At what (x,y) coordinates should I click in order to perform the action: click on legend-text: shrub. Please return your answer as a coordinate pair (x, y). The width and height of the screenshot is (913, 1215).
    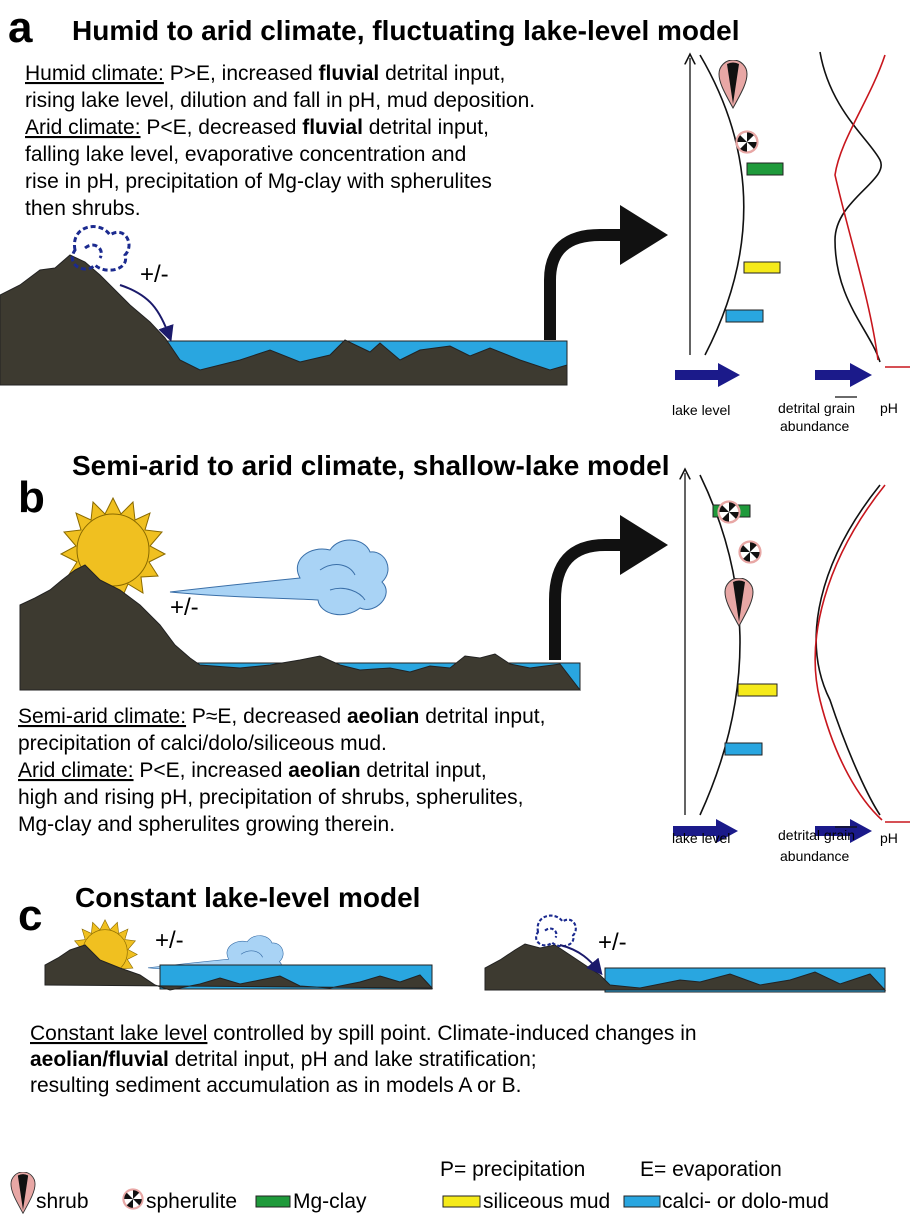
    Looking at the image, I should click on (62, 1201).